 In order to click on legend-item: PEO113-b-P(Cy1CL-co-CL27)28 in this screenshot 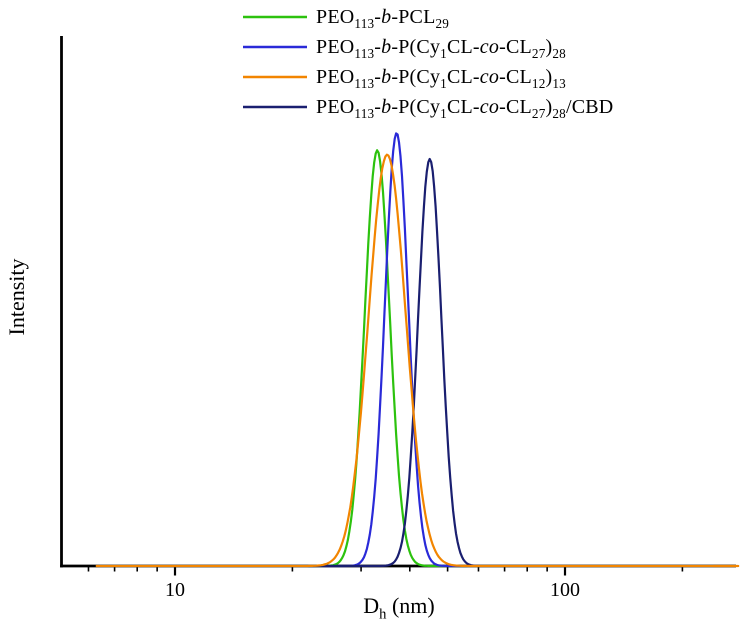, I will do `click(427, 47)`.